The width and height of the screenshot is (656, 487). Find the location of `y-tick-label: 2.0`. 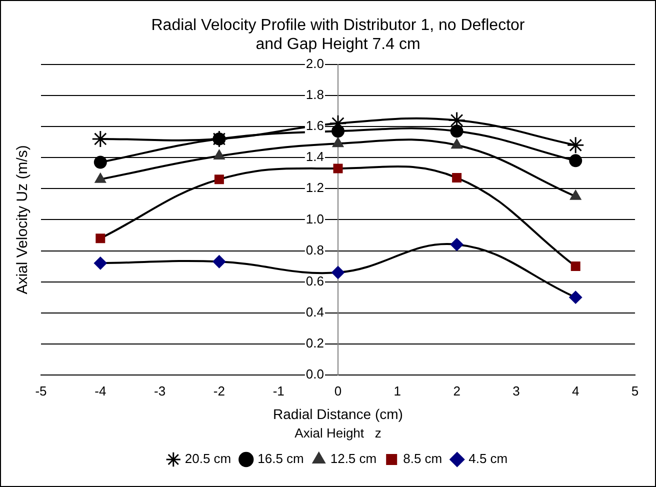

y-tick-label: 2.0 is located at coordinates (315, 63).